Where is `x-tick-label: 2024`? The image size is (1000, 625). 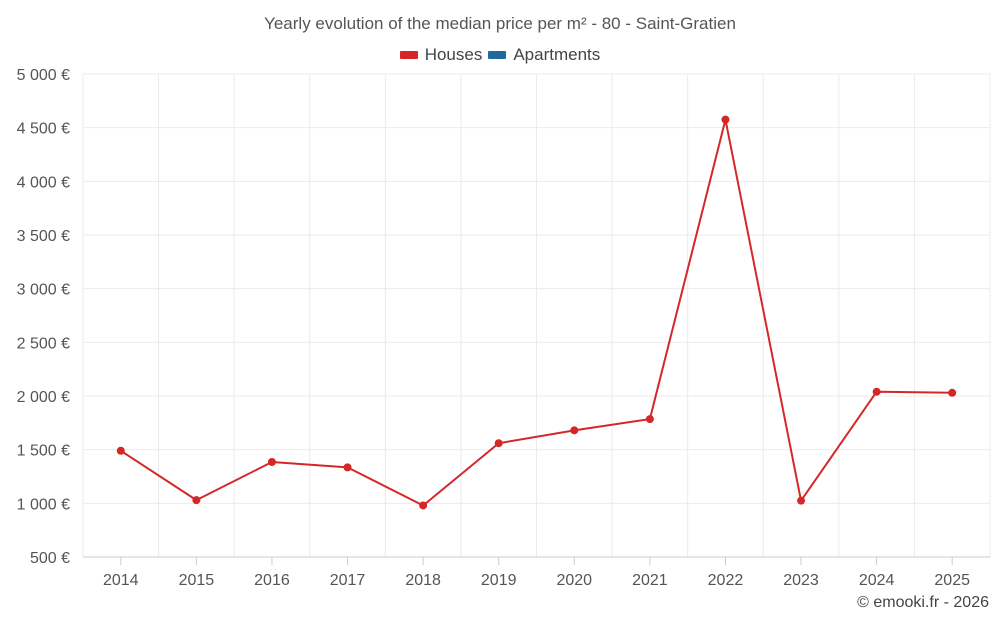 x-tick-label: 2024 is located at coordinates (877, 580).